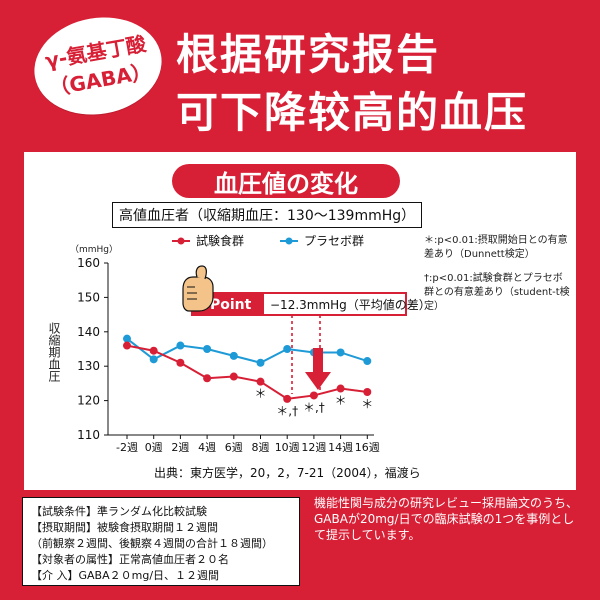 The width and height of the screenshot is (600, 600). Describe the element at coordinates (352, 112) in the screenshot. I see `headline-line-2: 可下降较高的血压` at that location.